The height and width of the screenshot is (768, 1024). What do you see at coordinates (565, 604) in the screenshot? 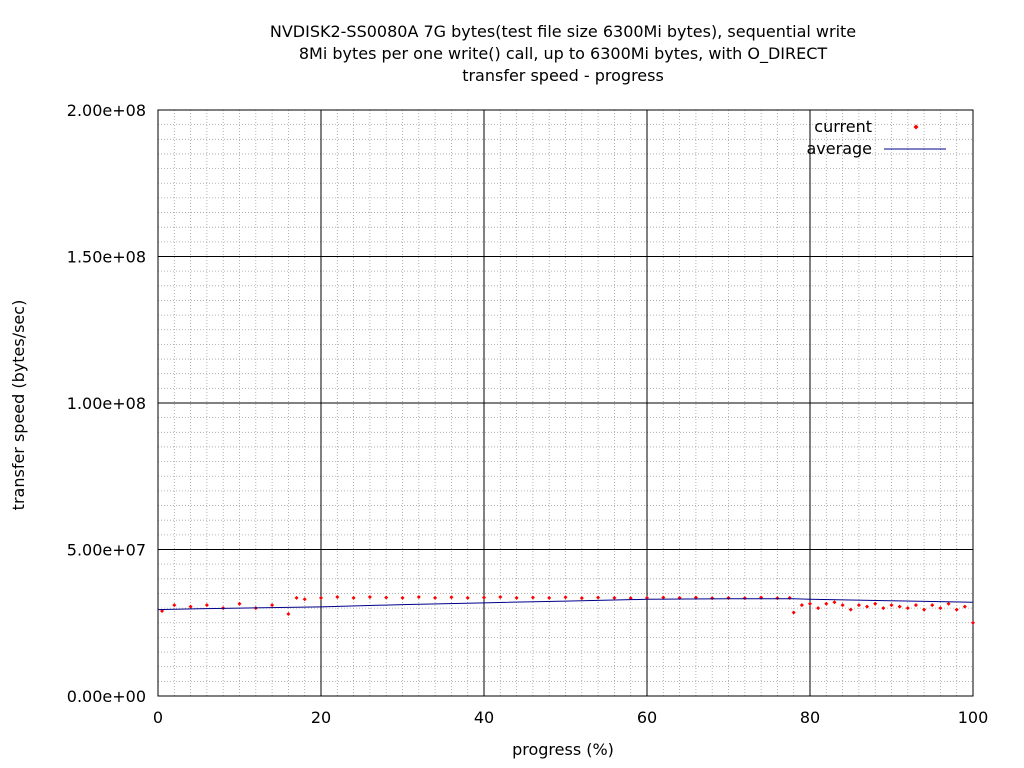
I see `series-line-average` at bounding box center [565, 604].